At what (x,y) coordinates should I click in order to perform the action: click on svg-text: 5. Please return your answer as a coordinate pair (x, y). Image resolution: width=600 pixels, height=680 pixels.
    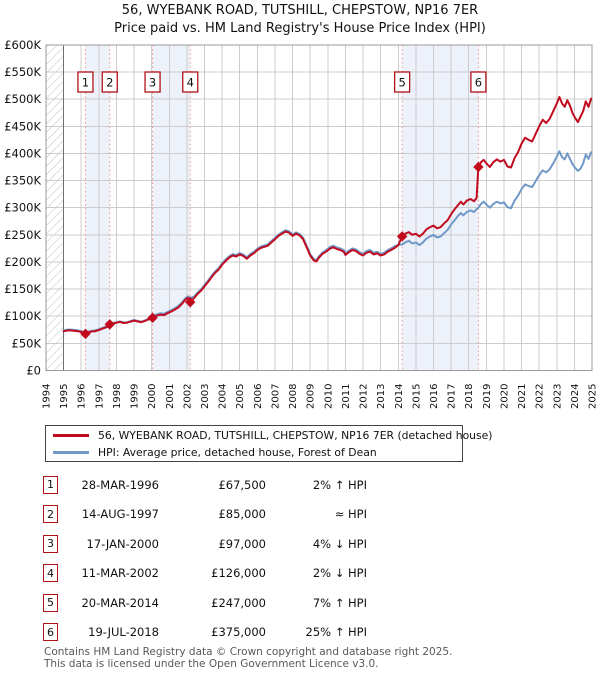
    Looking at the image, I should click on (401, 83).